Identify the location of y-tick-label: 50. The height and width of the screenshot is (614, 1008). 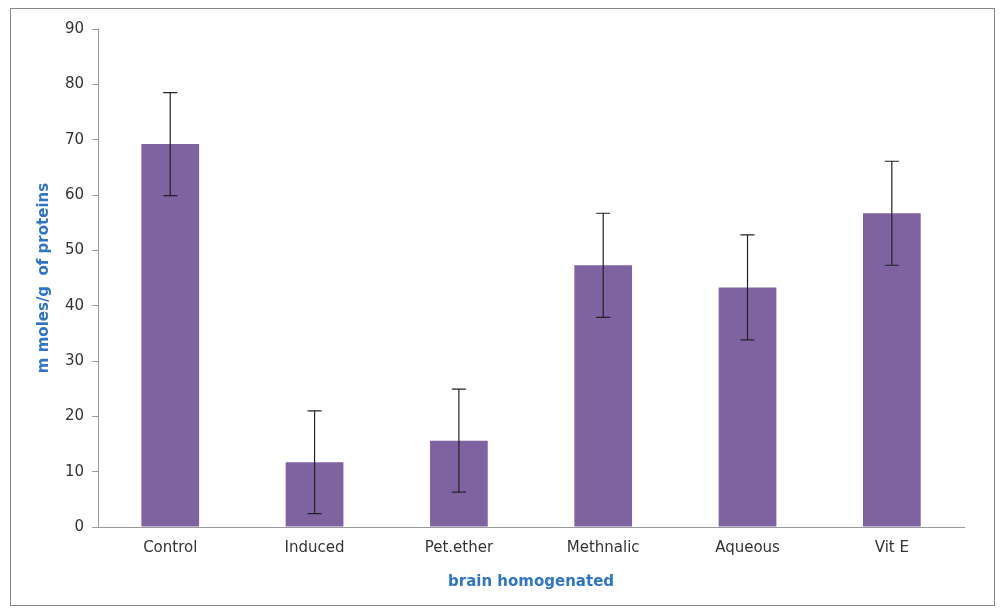
(74, 249).